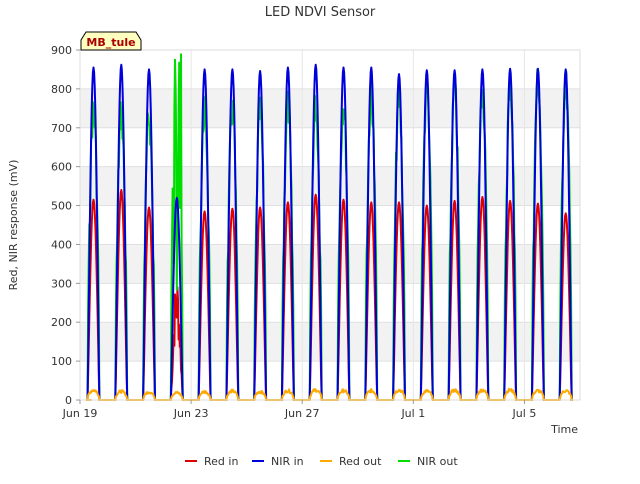 The image size is (640, 484). Describe the element at coordinates (80, 413) in the screenshot. I see `x-tick-label: Jun 19` at that location.